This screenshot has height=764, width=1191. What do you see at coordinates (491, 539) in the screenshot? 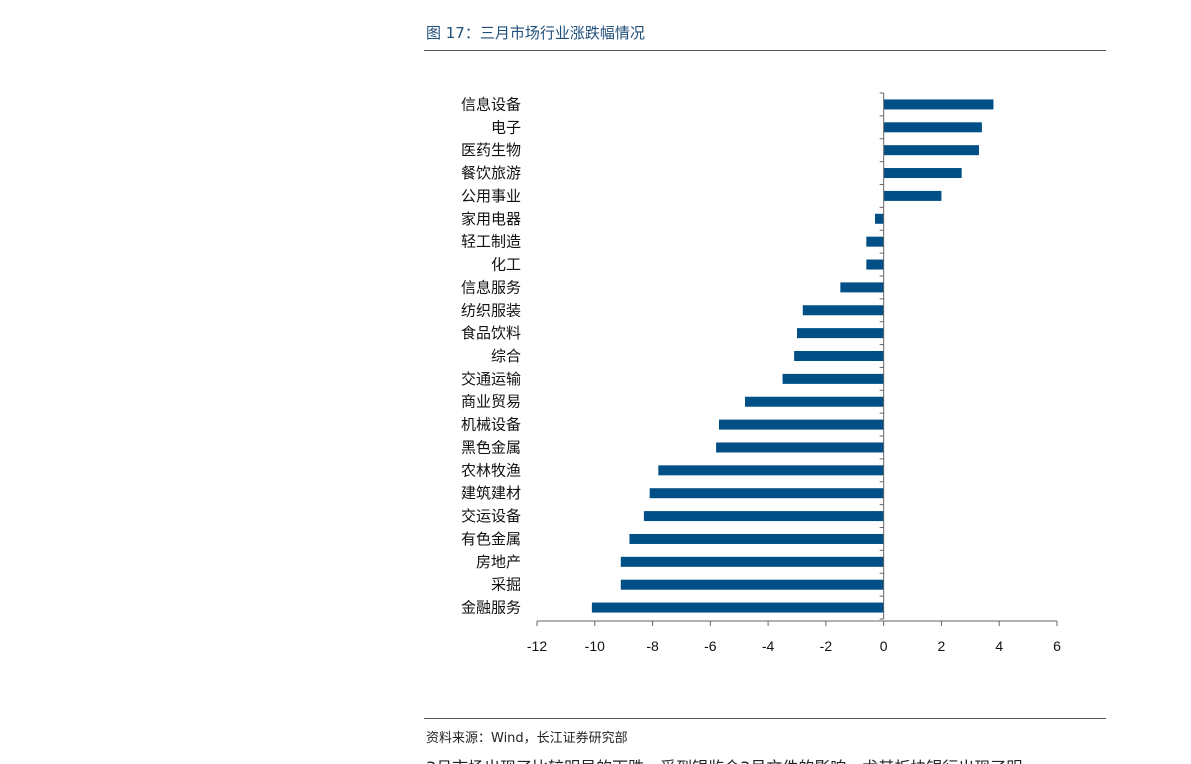
I see `category-label: 有色金属` at bounding box center [491, 539].